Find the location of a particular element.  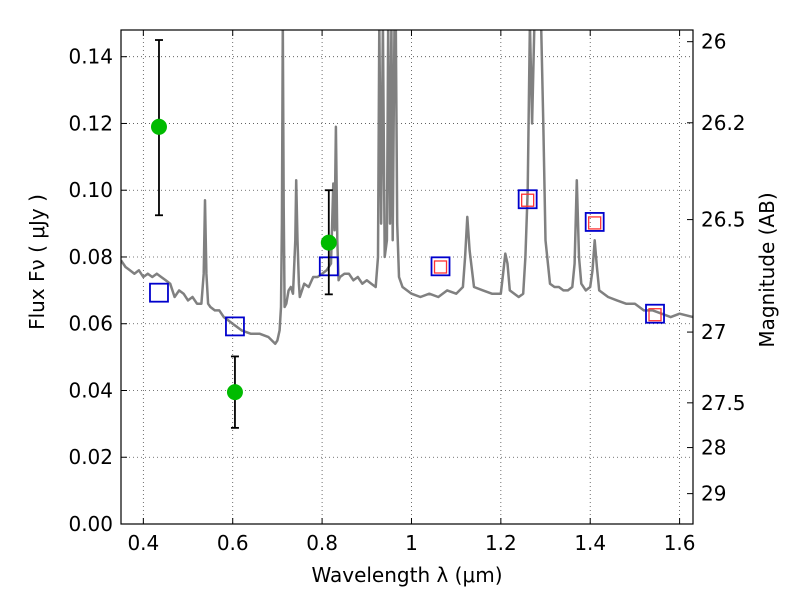

right-tick-label: 26.5 is located at coordinates (723, 220).